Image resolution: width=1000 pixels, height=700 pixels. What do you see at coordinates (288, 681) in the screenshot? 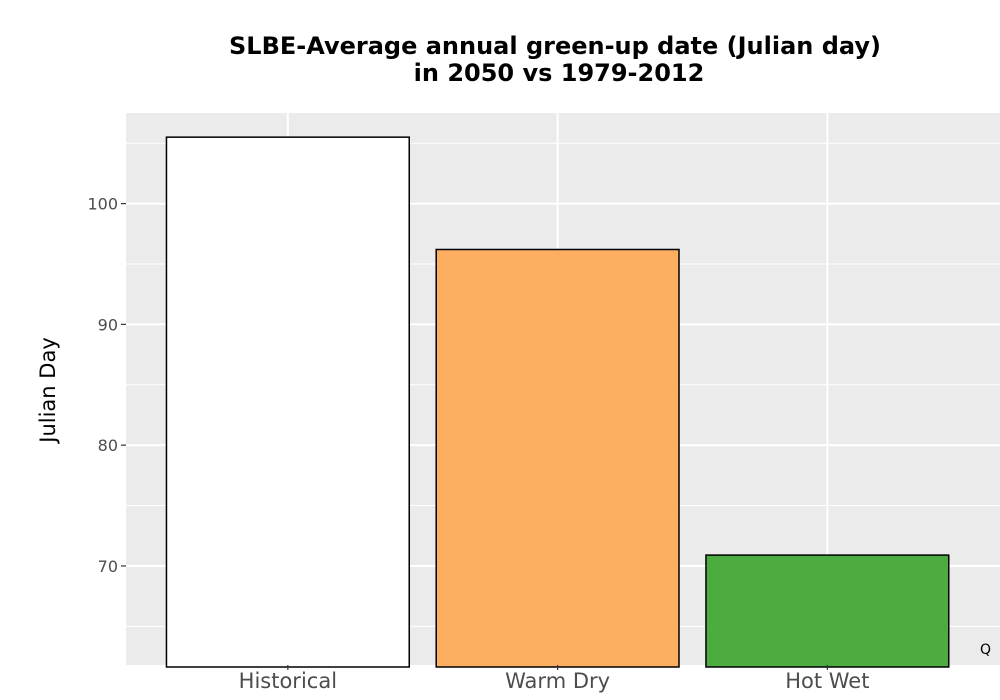
I see `x-tick-label: Historical` at bounding box center [288, 681].